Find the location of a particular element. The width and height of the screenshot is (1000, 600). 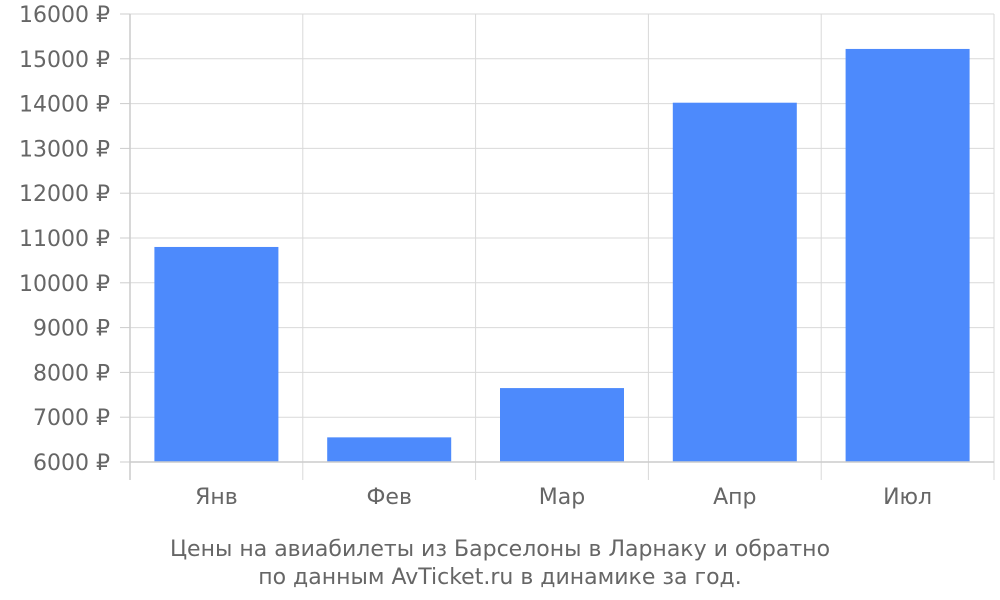

y-tick-label: 15000 ₽ is located at coordinates (64, 60).